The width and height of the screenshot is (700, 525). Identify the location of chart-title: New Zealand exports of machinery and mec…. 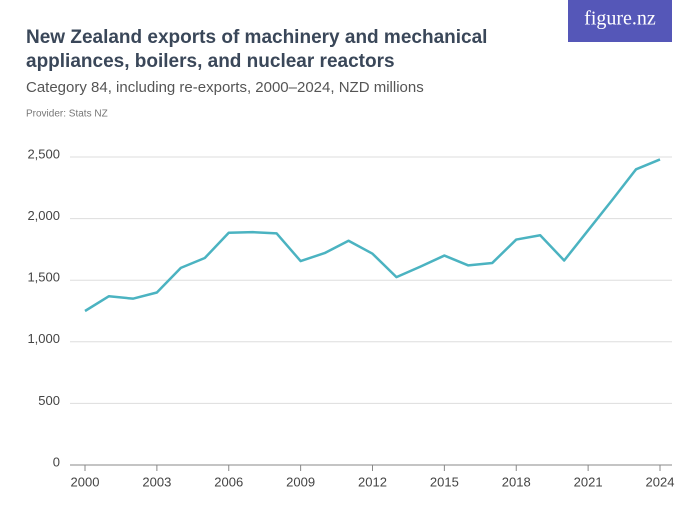
(256, 49).